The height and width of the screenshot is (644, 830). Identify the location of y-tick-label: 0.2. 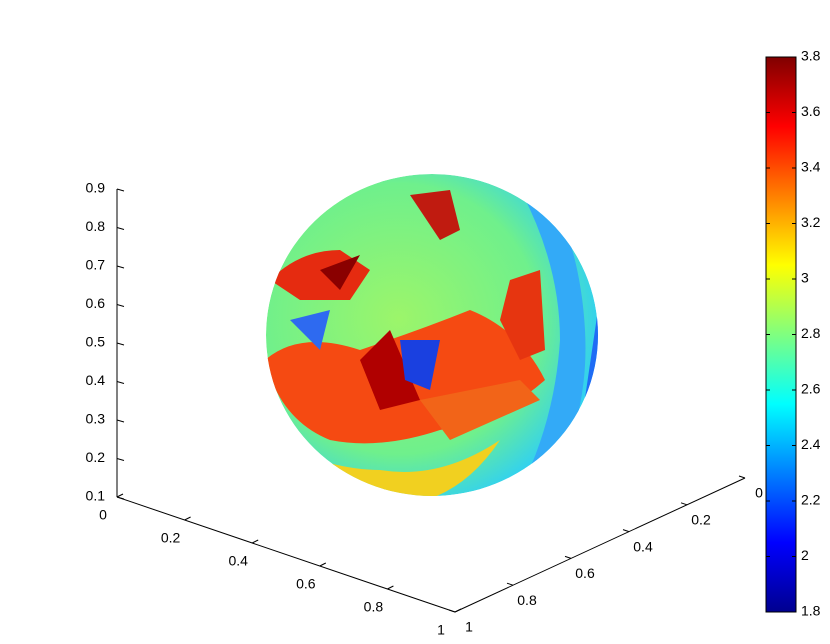
(701, 520).